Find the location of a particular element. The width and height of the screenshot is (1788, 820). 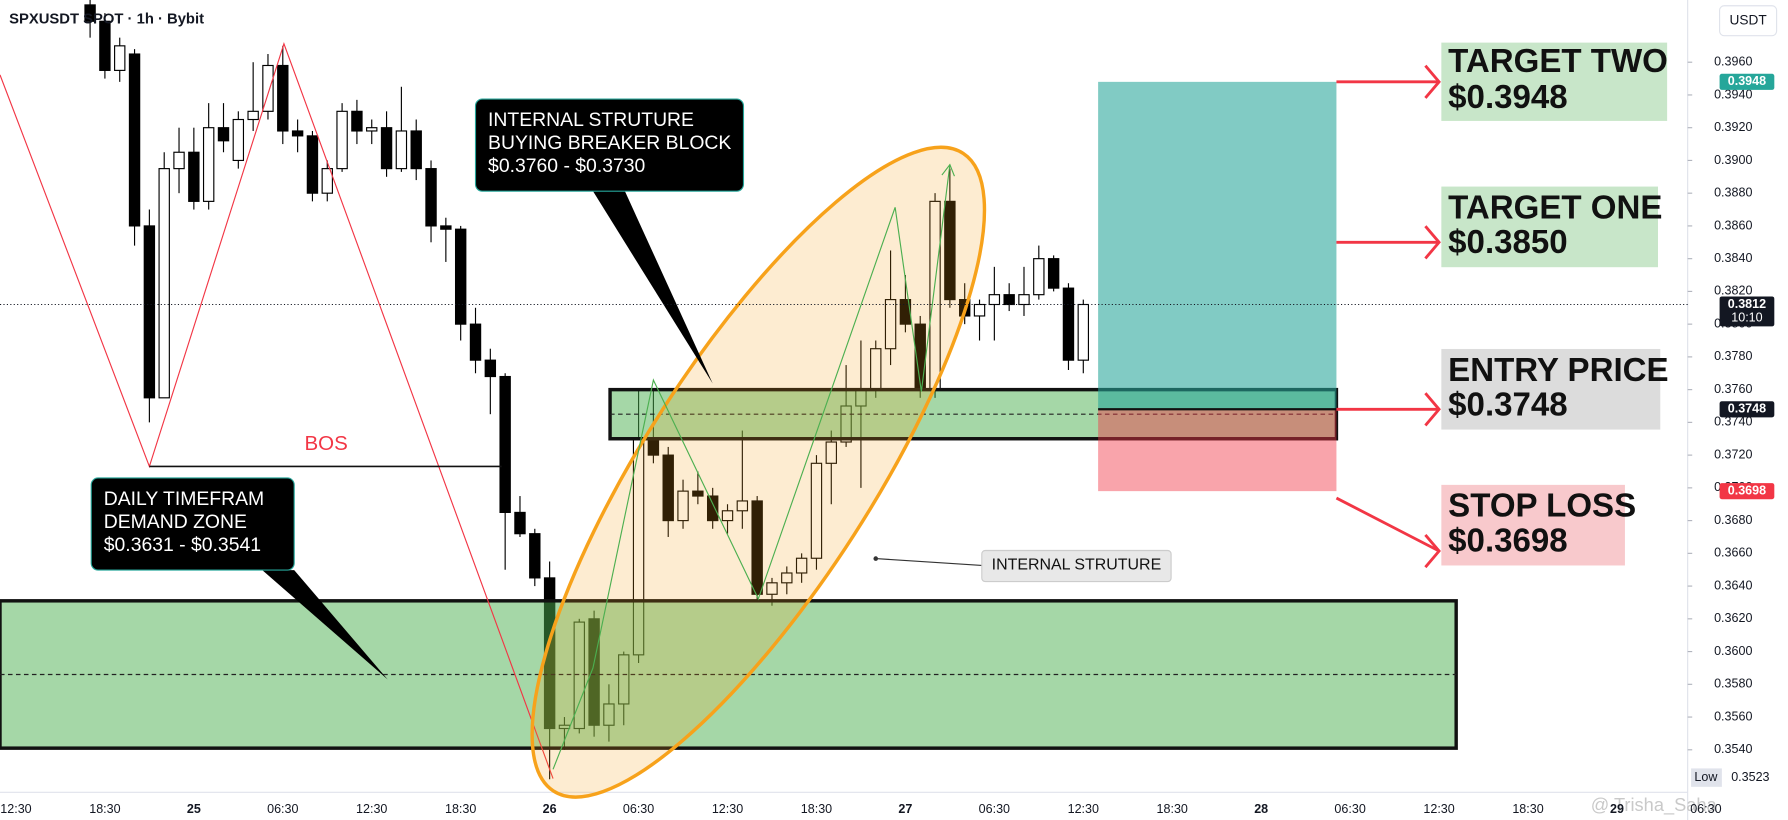

trade-label-title: ENTRY PRICE is located at coordinates (1558, 370).